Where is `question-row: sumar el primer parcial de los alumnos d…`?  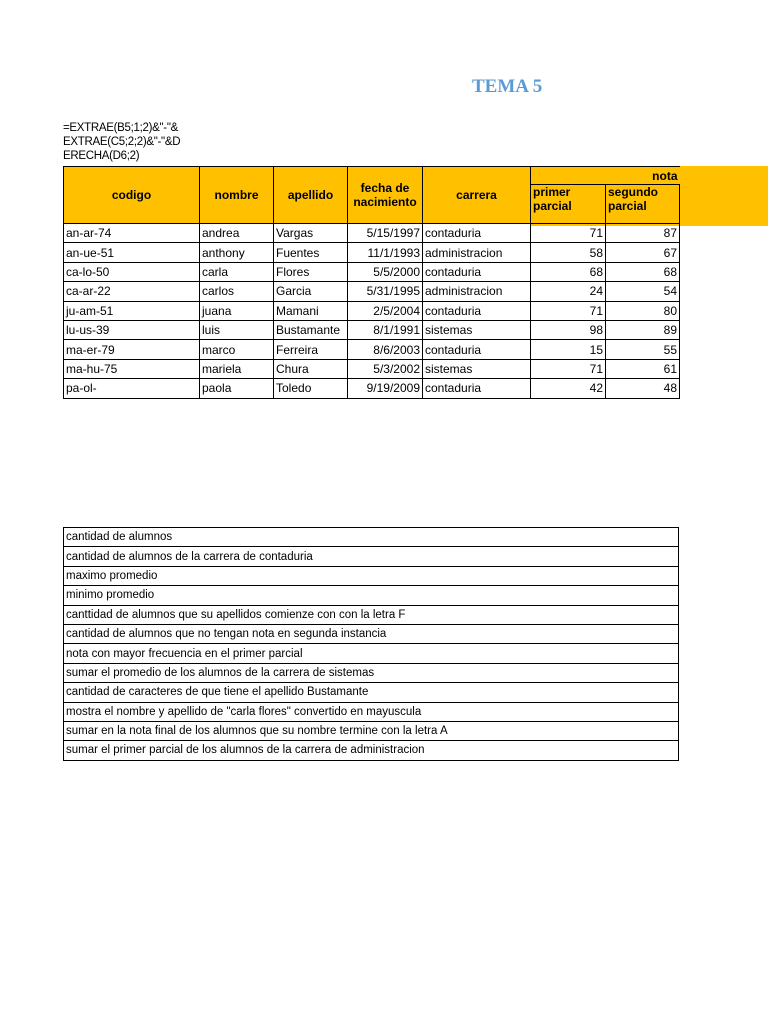
question-row: sumar el primer parcial de los alumnos d… is located at coordinates (371, 750).